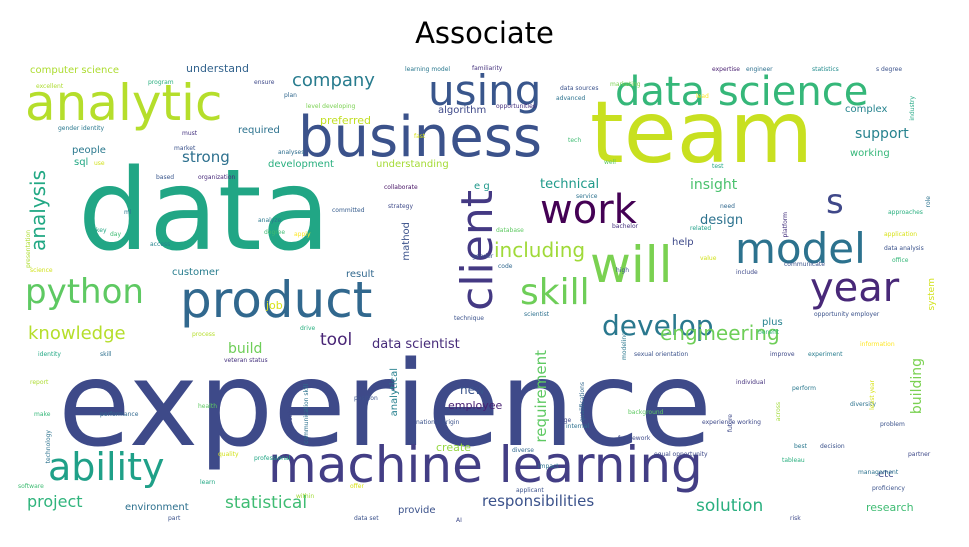  I want to click on word-bachelor: bachelor, so click(625, 226).